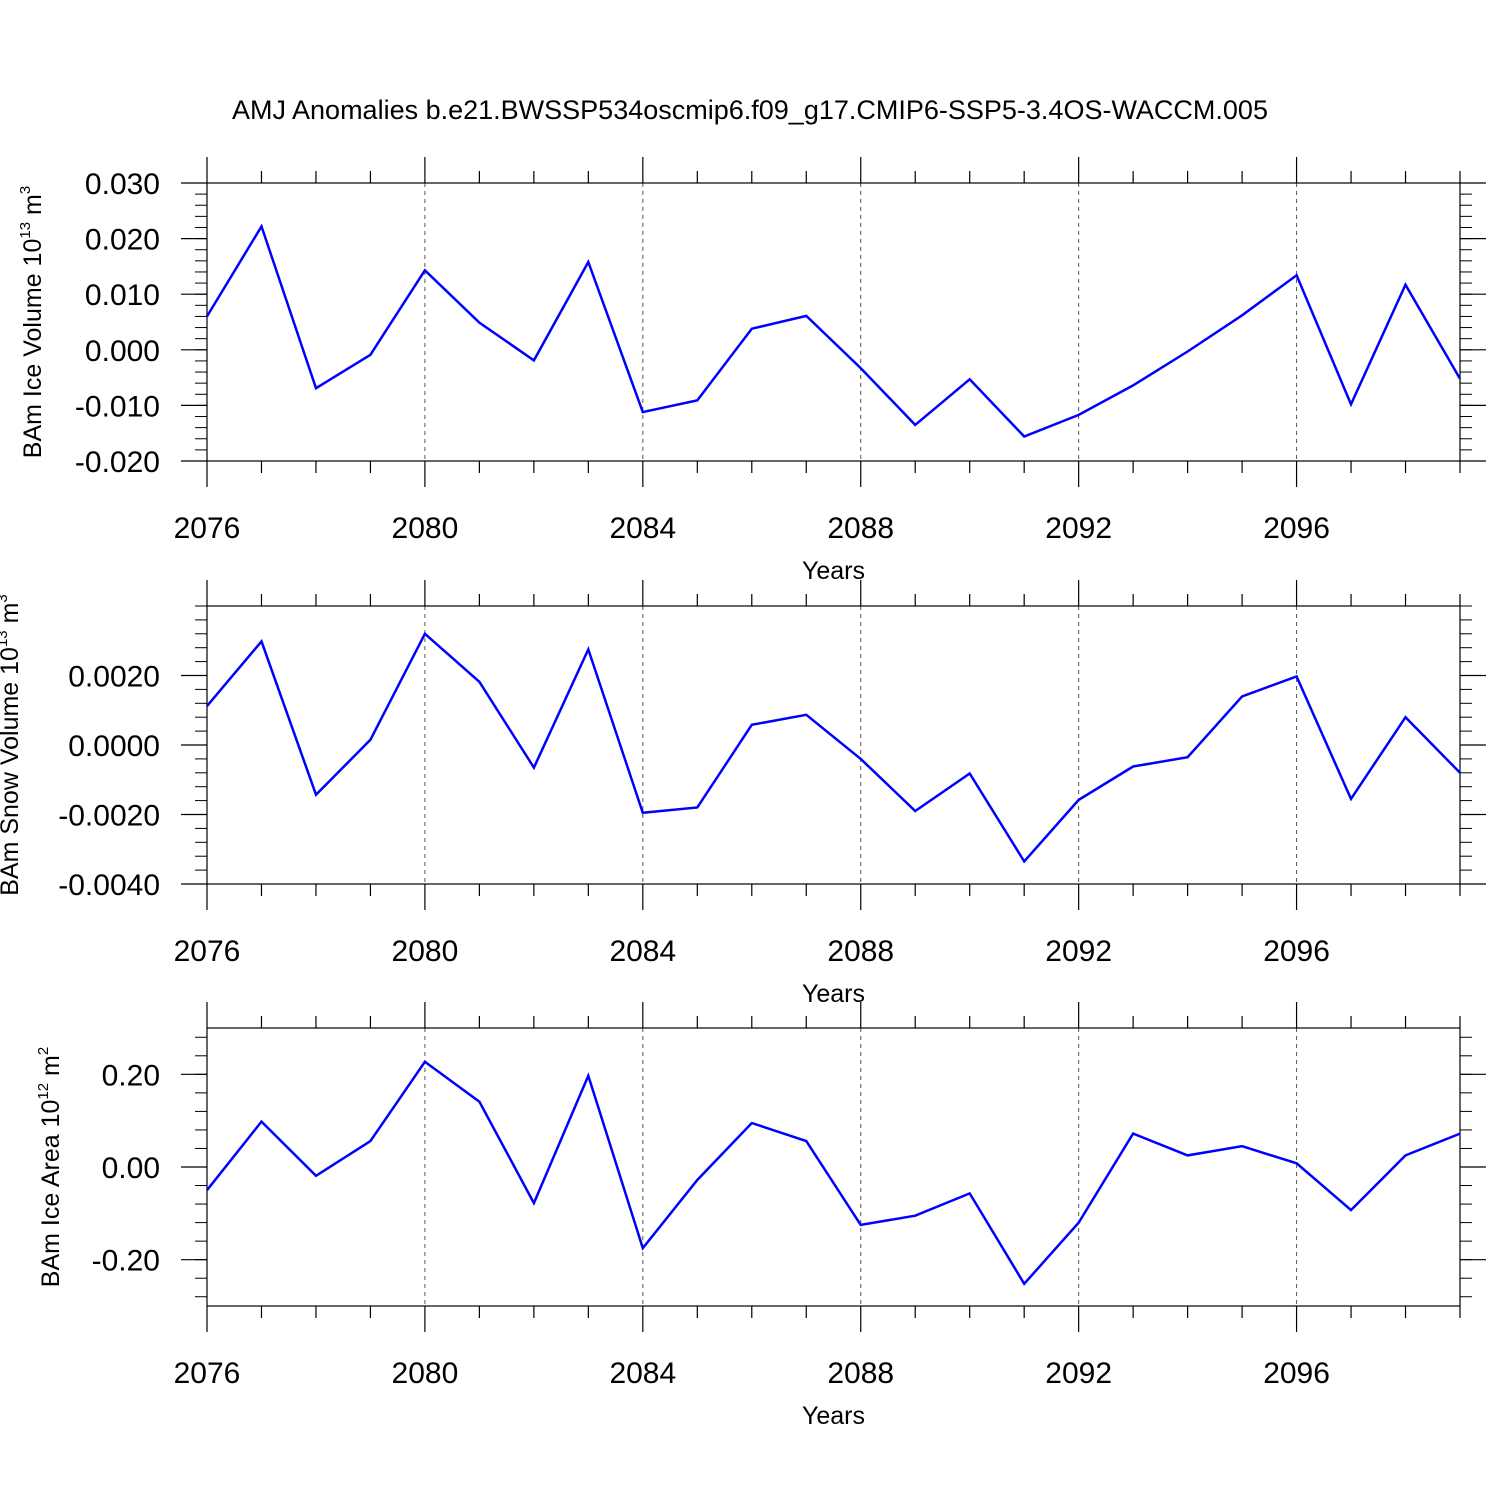  What do you see at coordinates (109, 816) in the screenshot?
I see `y-tick-label: -0.0020` at bounding box center [109, 816].